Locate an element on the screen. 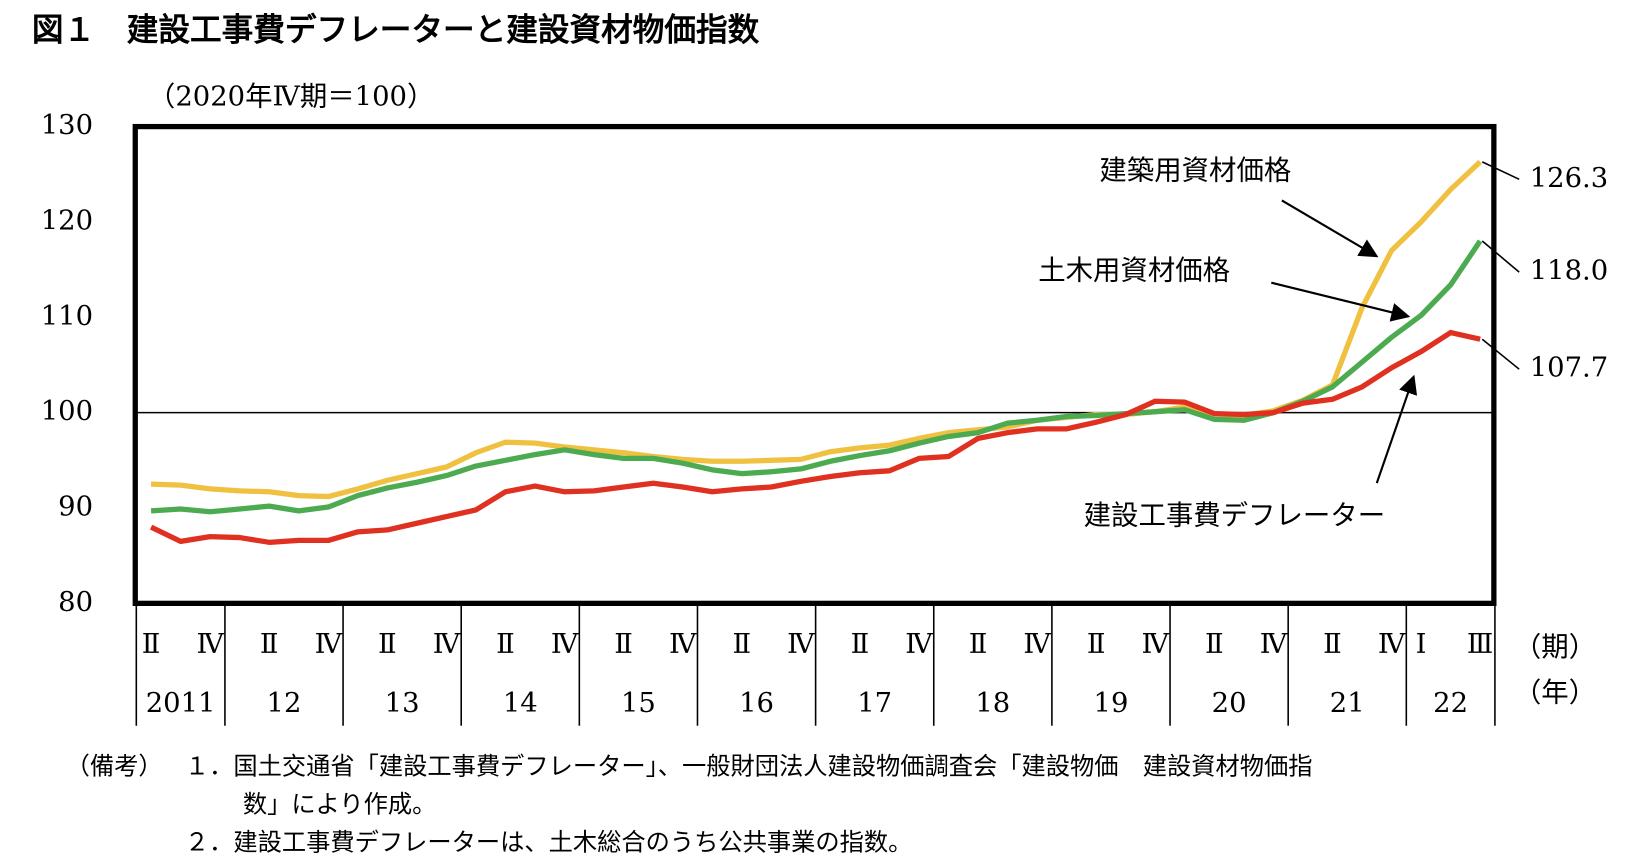 The image size is (1646, 866). x-tick-label: Ⅲ is located at coordinates (1480, 644).